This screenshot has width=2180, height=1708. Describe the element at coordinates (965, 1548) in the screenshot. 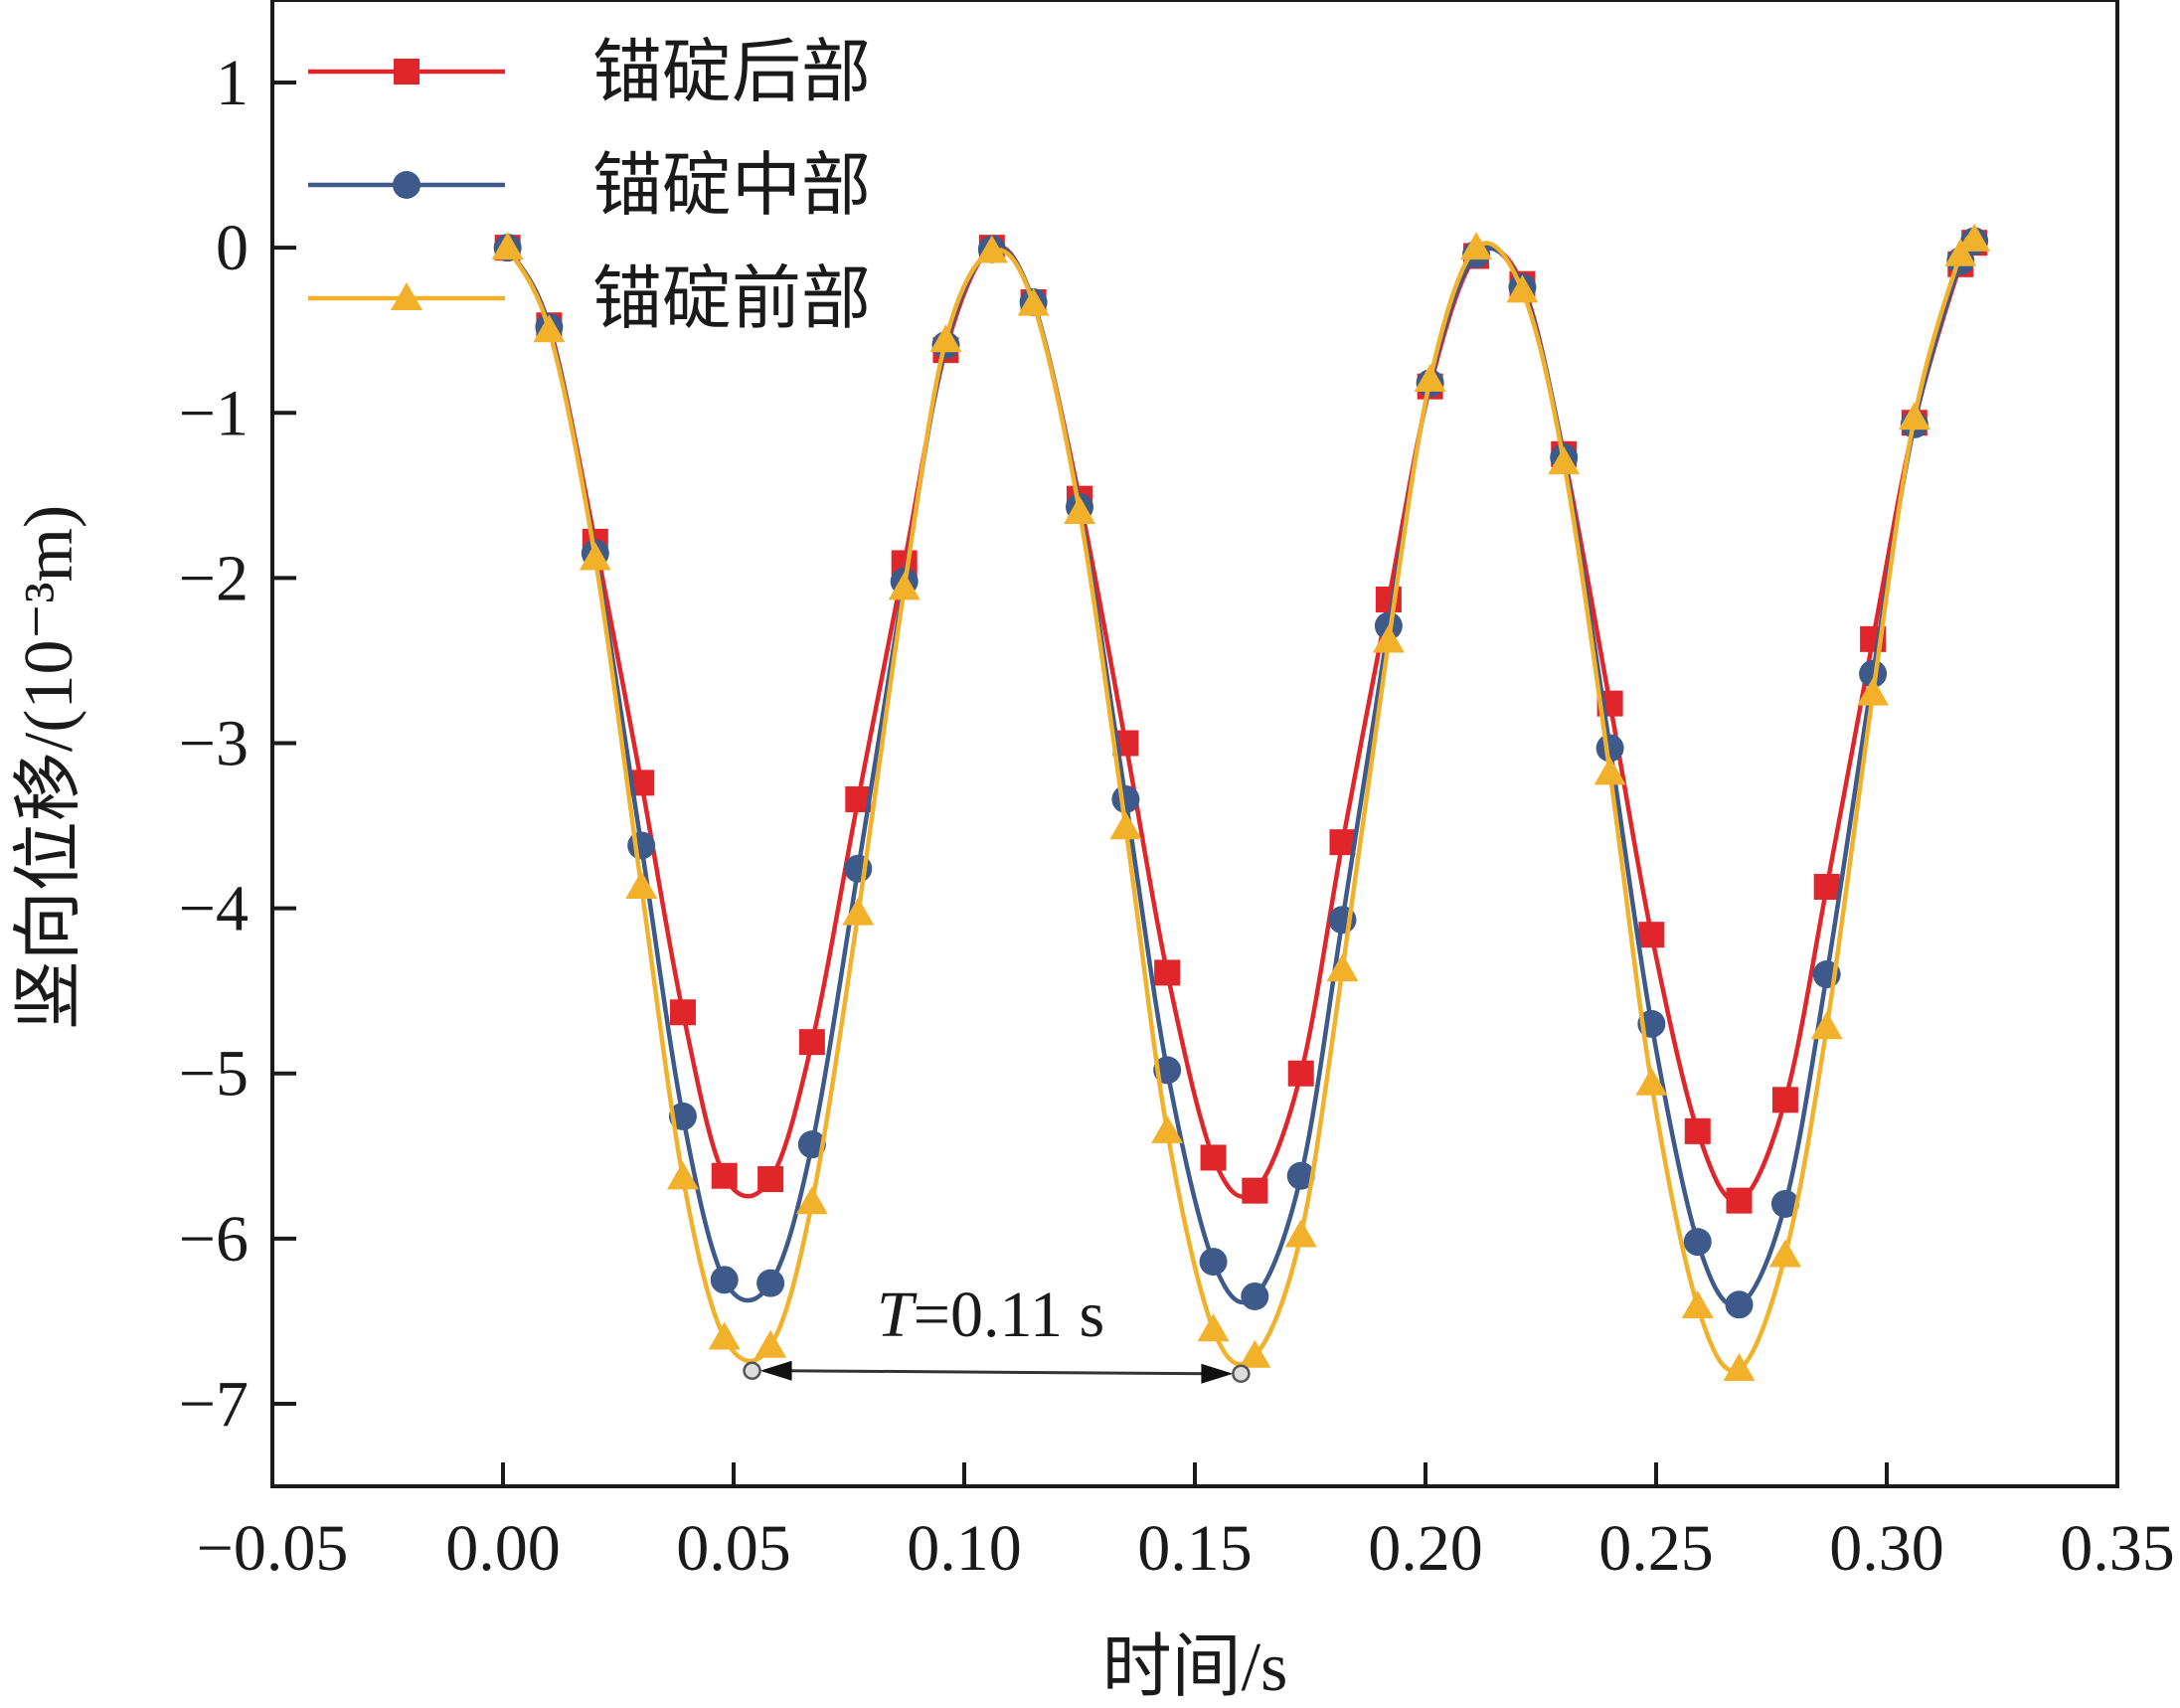

I see `x-tick-label: 0.10` at that location.